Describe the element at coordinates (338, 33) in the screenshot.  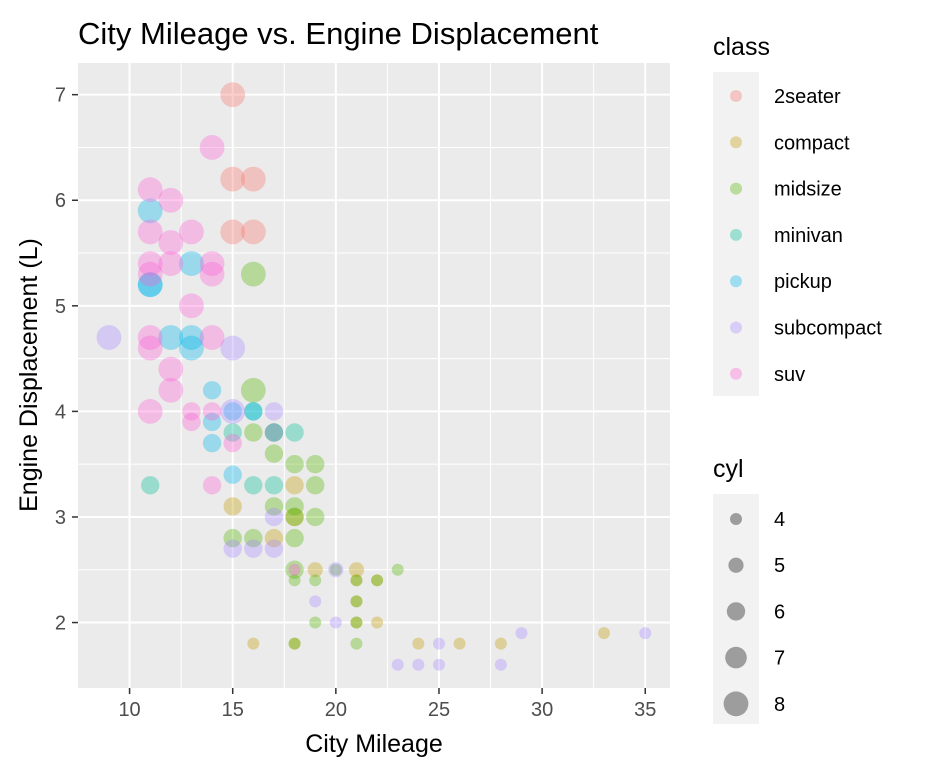
I see `chart-title: City Mileage vs. Engine Displacement` at that location.